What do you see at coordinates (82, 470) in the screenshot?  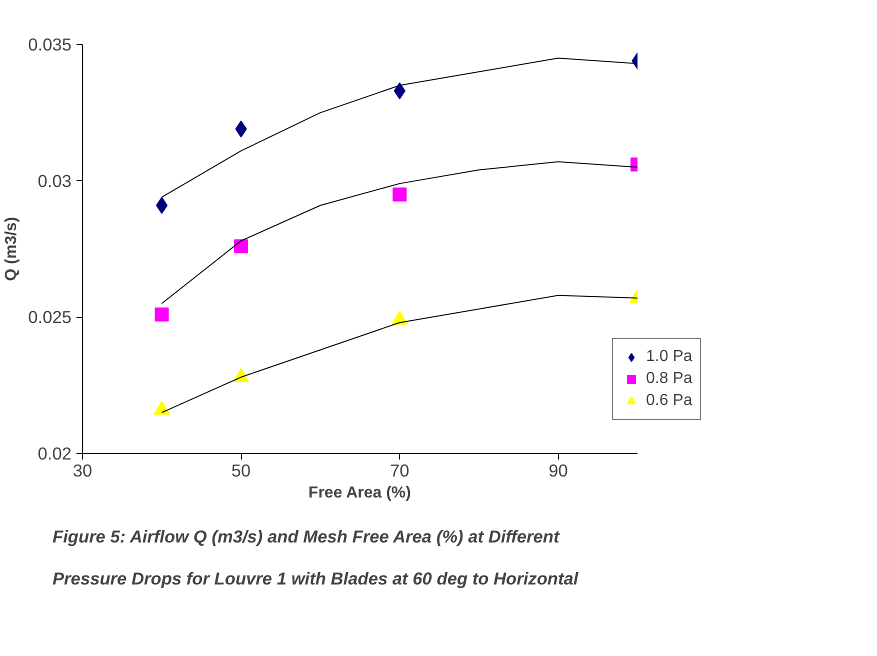 I see `x-tick-label: 30` at bounding box center [82, 470].